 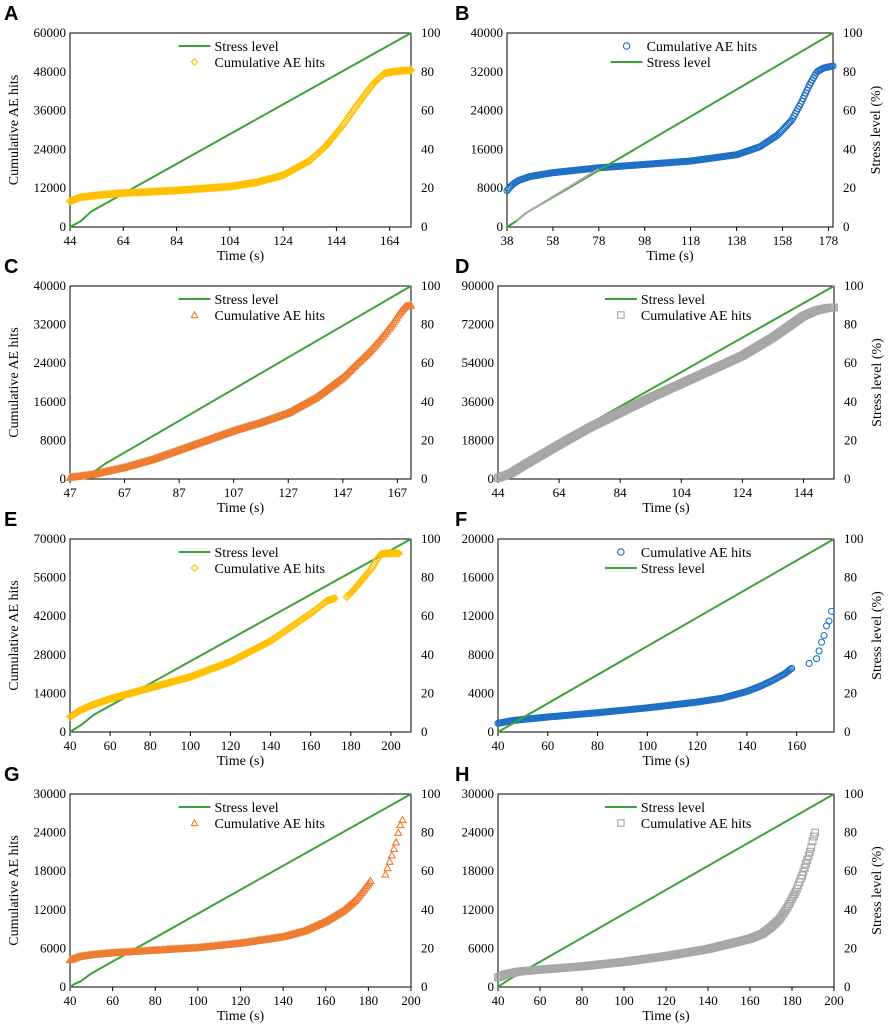 What do you see at coordinates (343, 492) in the screenshot?
I see `panel-c-x-tick-label: 147` at bounding box center [343, 492].